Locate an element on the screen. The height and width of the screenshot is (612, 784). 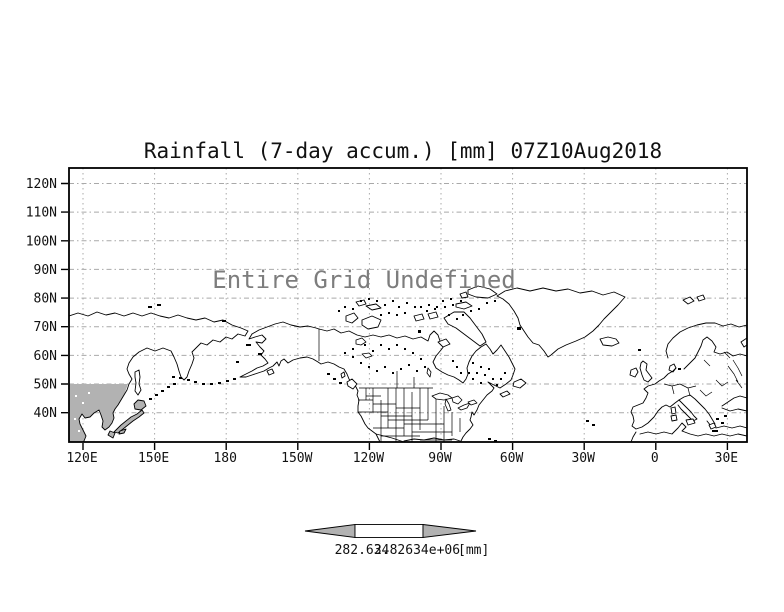
kuril-aleutian-island-specks is located at coordinates (245, 352).